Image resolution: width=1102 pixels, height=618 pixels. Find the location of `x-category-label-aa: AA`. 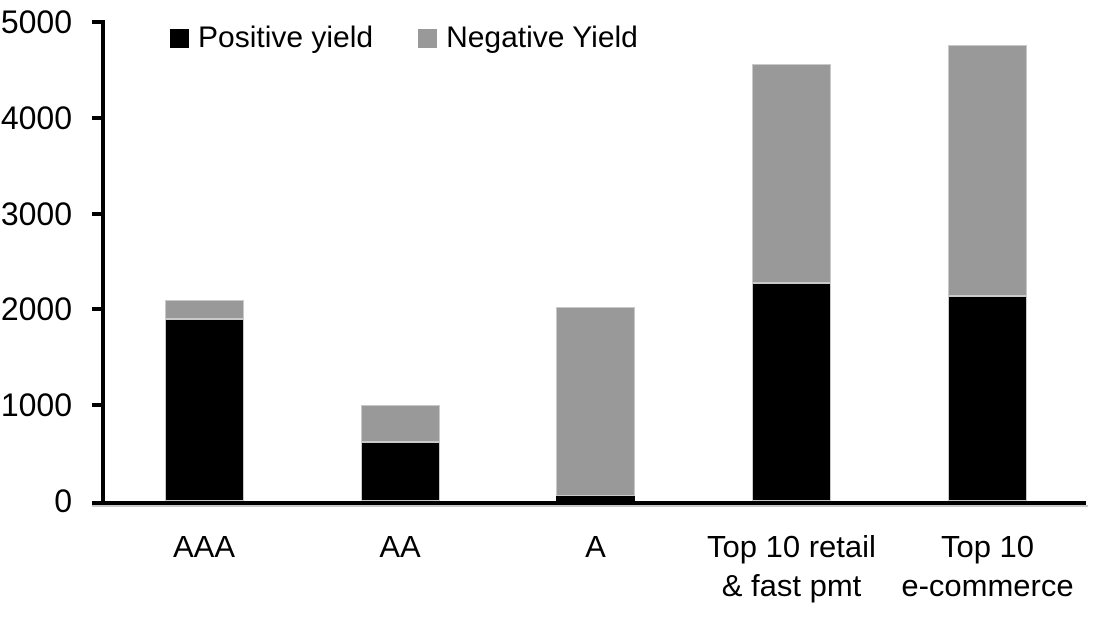

x-category-label-aa: AA is located at coordinates (400, 546).